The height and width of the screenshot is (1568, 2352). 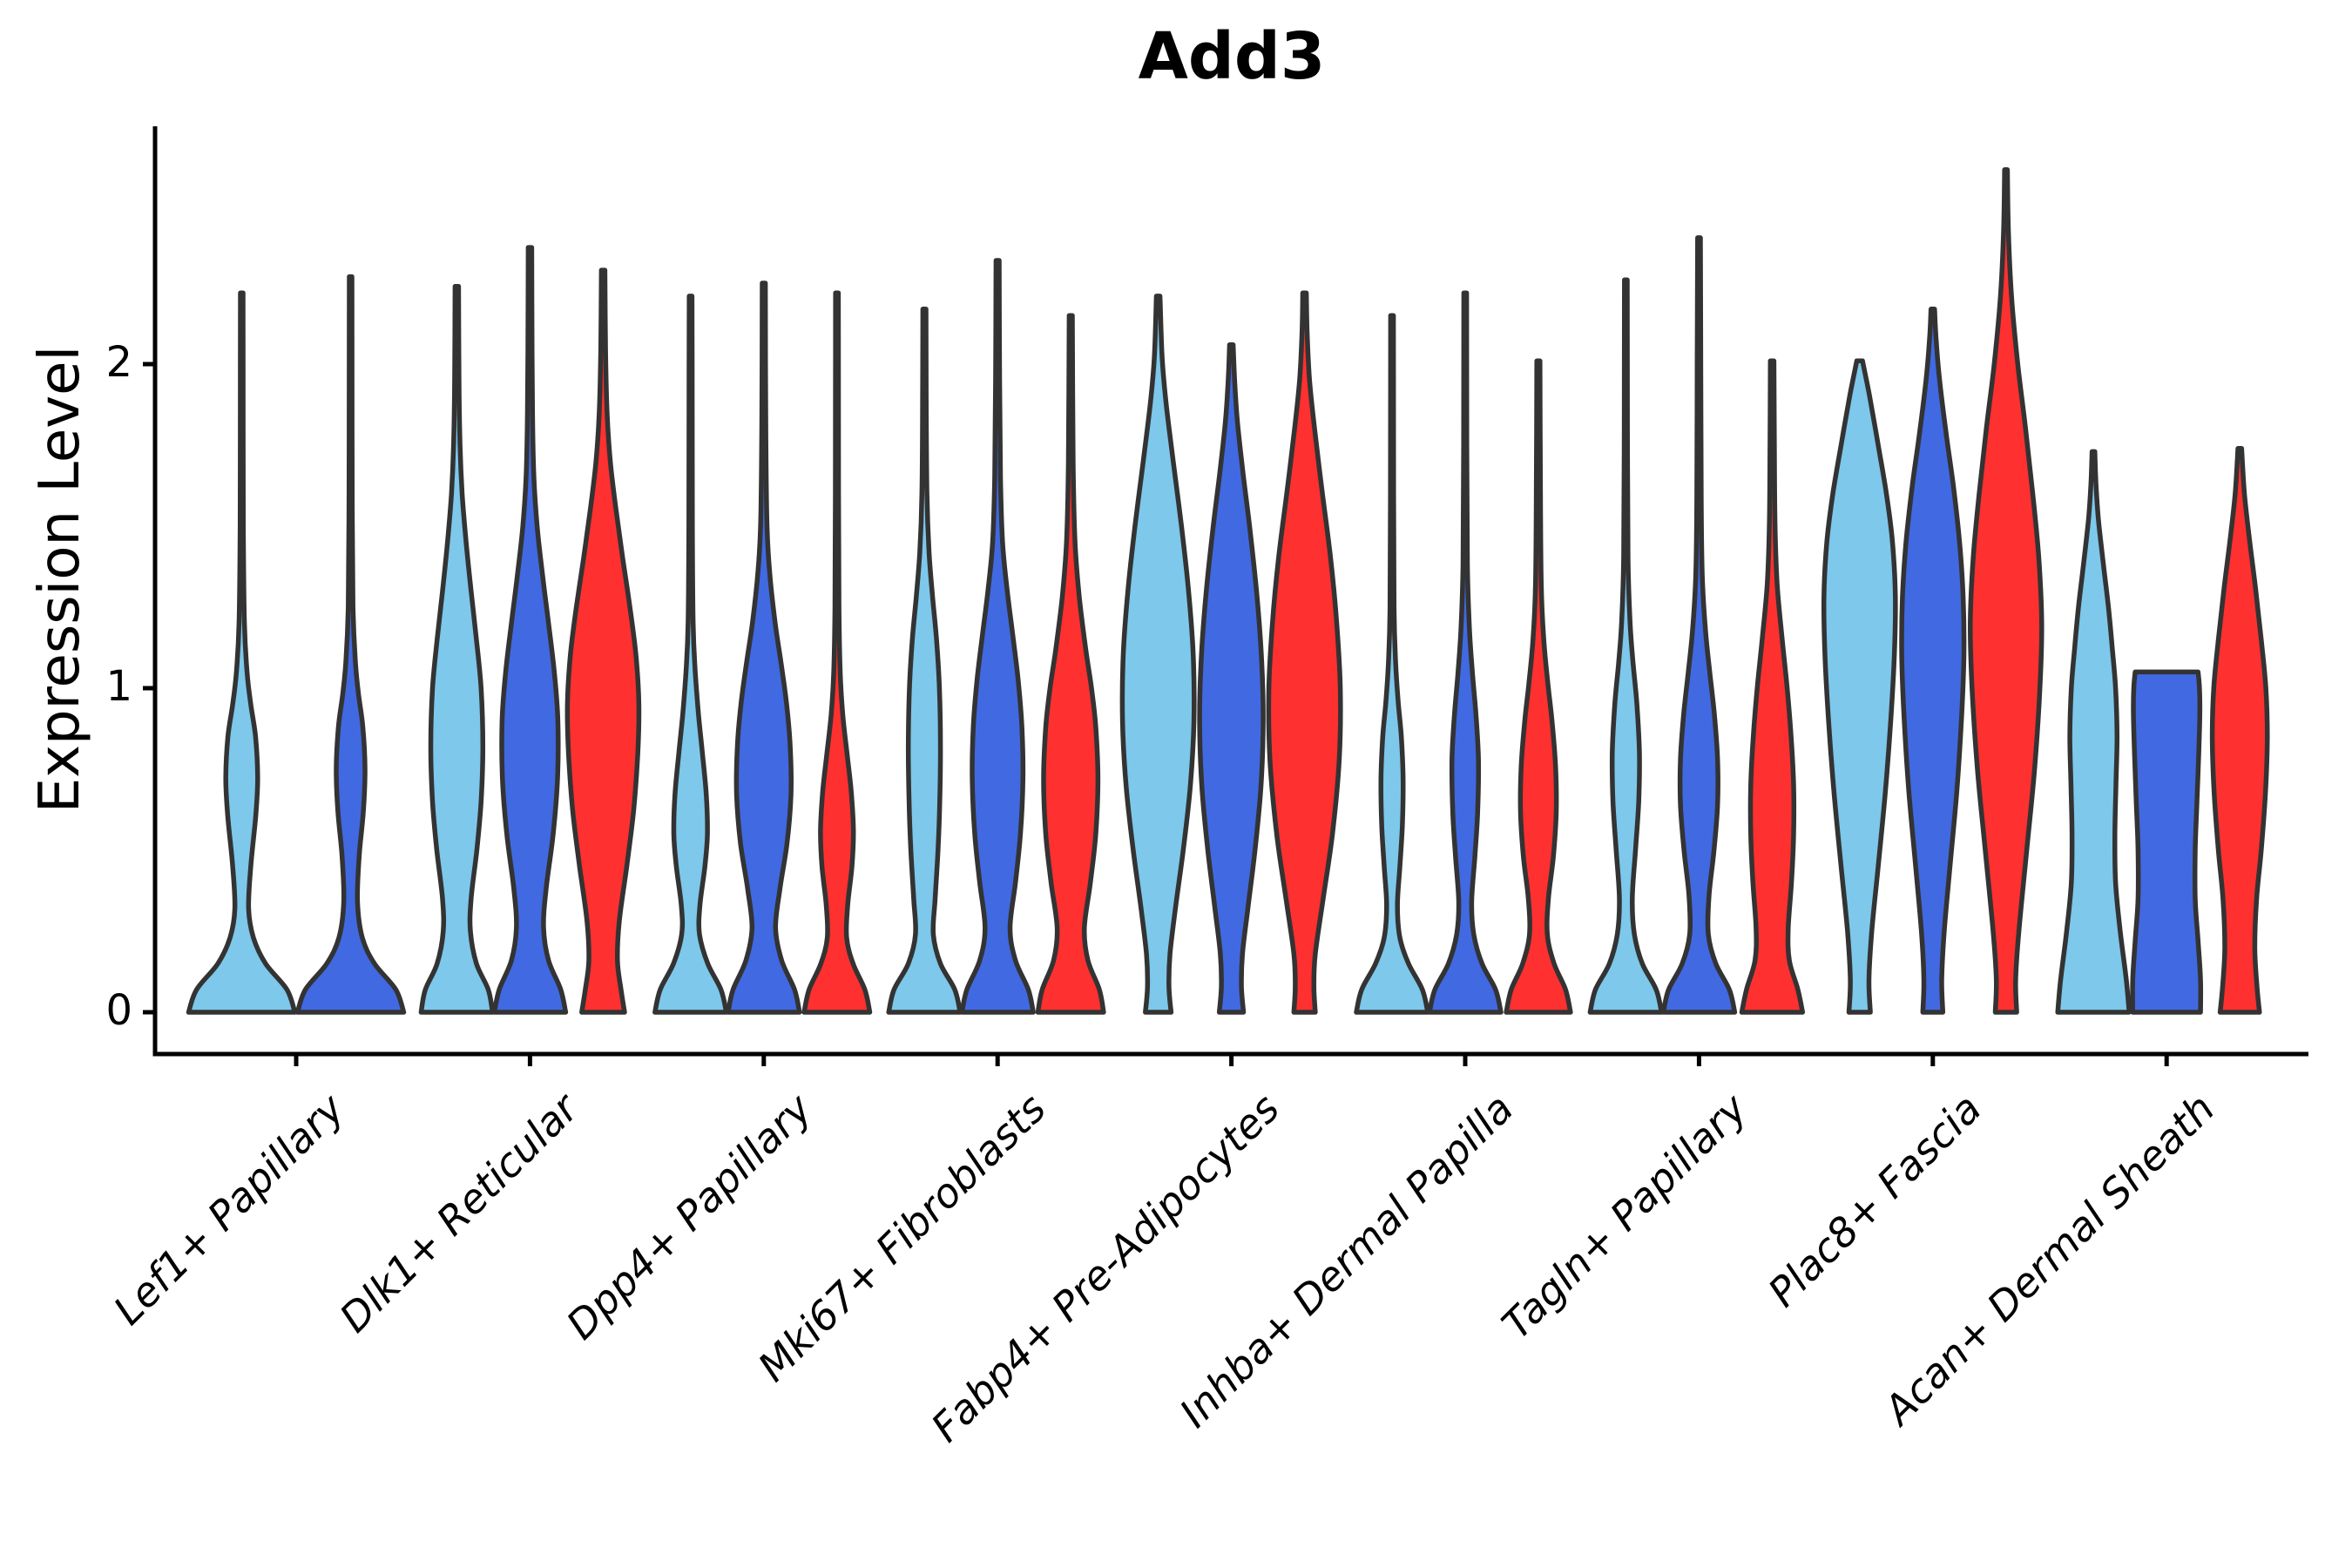 What do you see at coordinates (1392, 664) in the screenshot?
I see `violin-skyblue-inhba-dermal-papilla` at bounding box center [1392, 664].